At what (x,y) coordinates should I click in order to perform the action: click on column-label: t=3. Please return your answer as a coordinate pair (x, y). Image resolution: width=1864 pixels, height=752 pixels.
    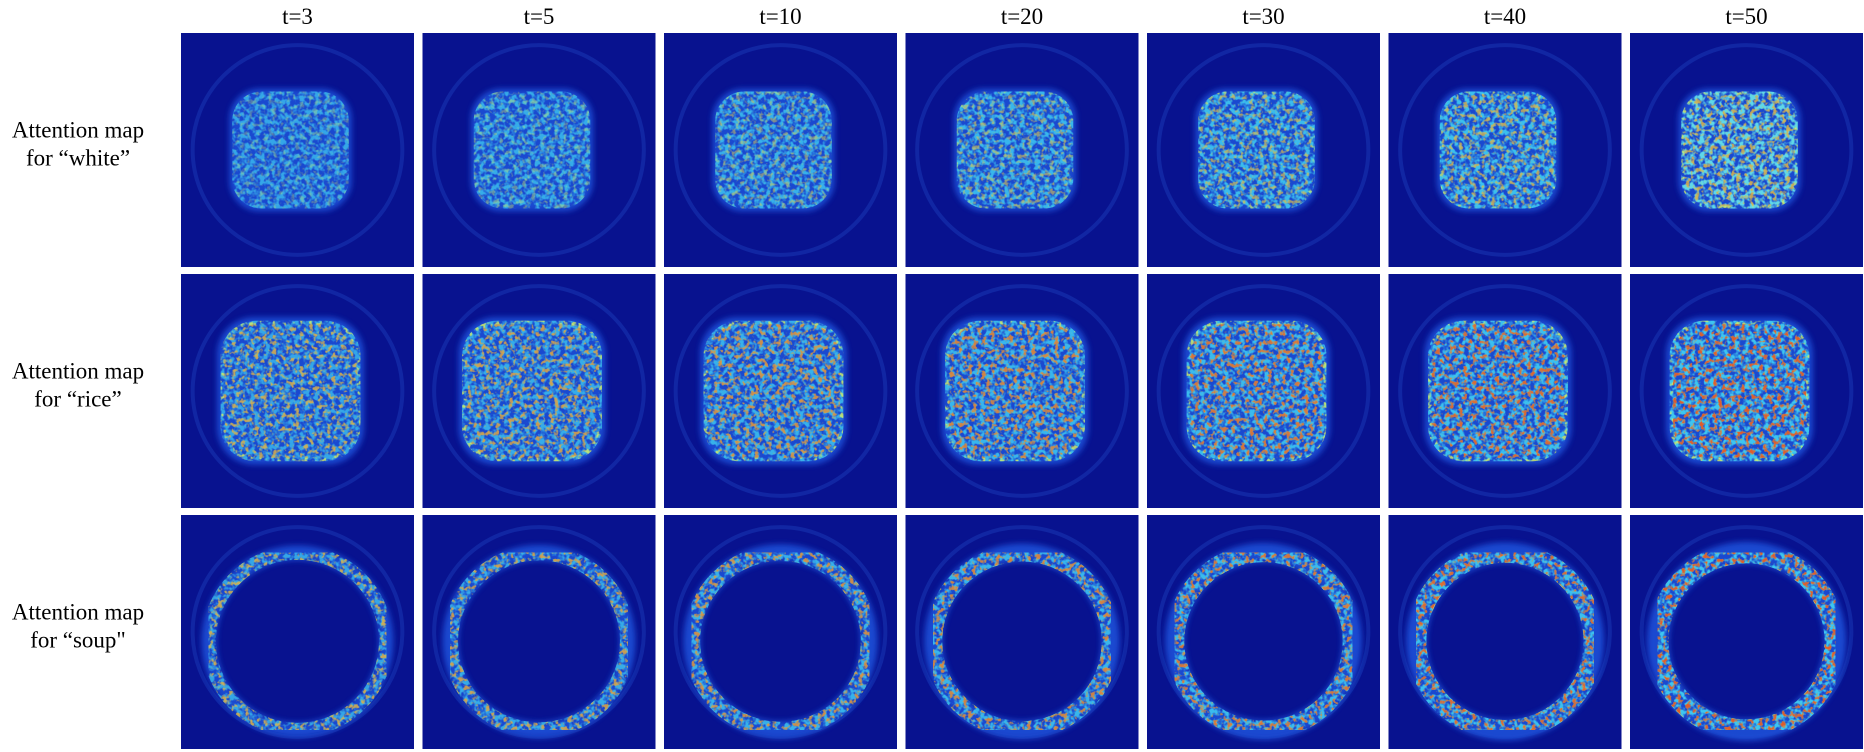
    Looking at the image, I should click on (297, 16).